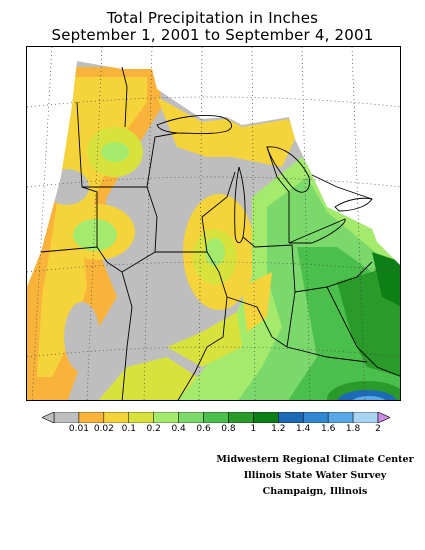 The image size is (425, 550). I want to click on legend-label: 2, so click(378, 429).